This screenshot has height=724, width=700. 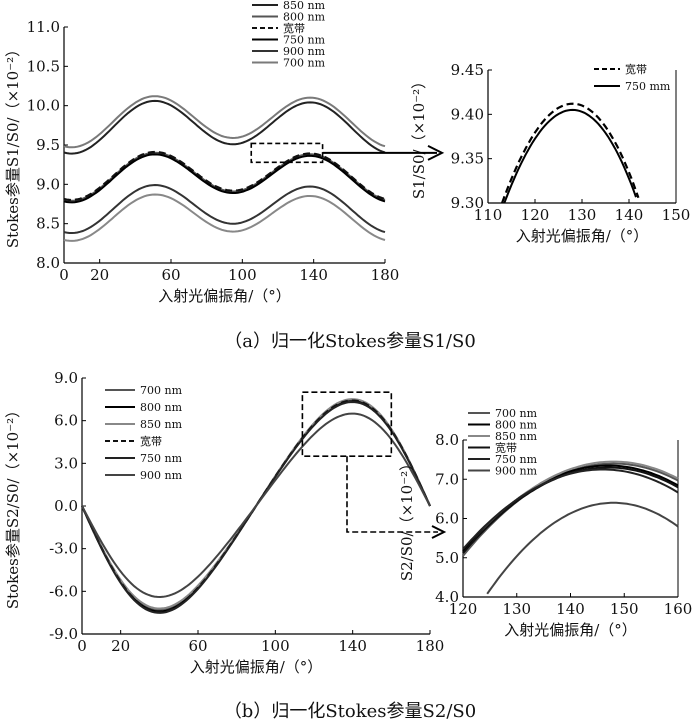 What do you see at coordinates (467, 203) in the screenshot?
I see `y-tick-label: 9.30` at bounding box center [467, 203].